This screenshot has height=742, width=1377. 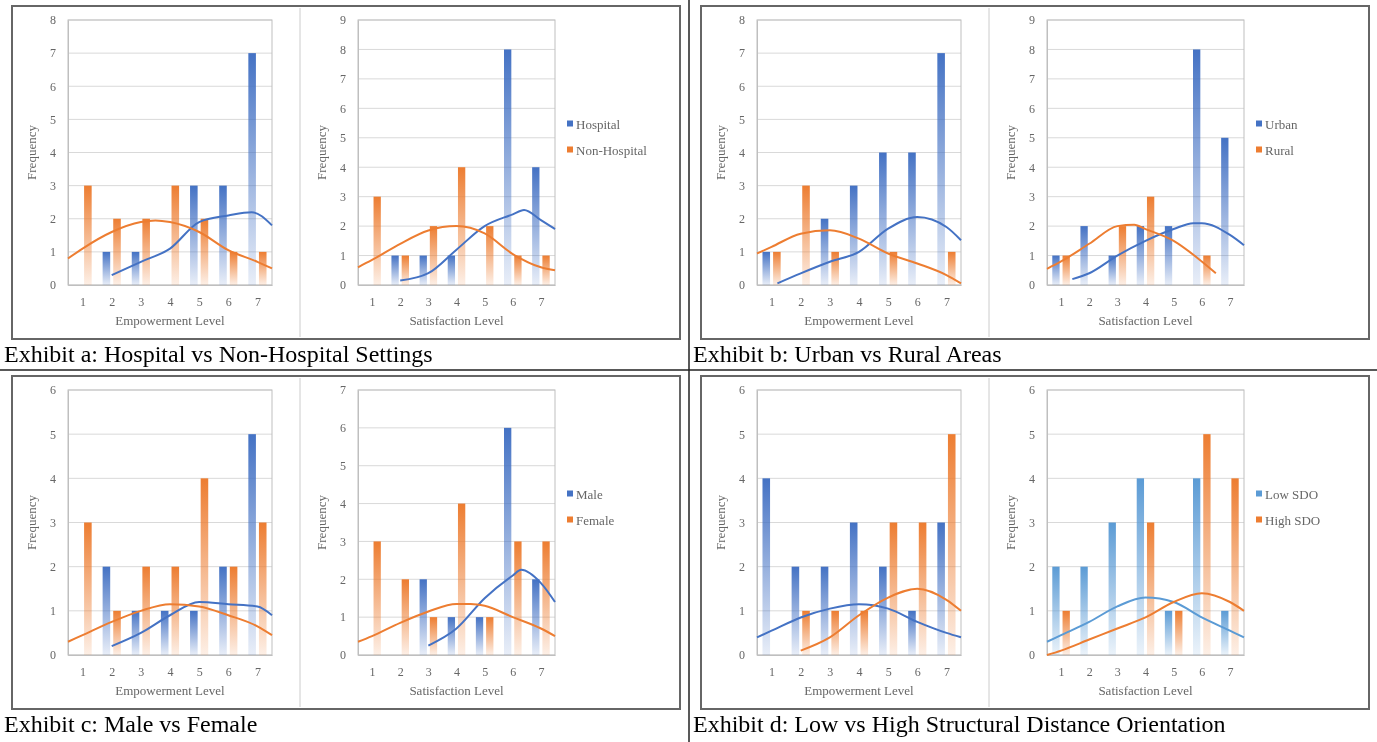 I want to click on text: Exhibit a: Hospital vs Non-Hospital Settings, so click(x=218, y=354).